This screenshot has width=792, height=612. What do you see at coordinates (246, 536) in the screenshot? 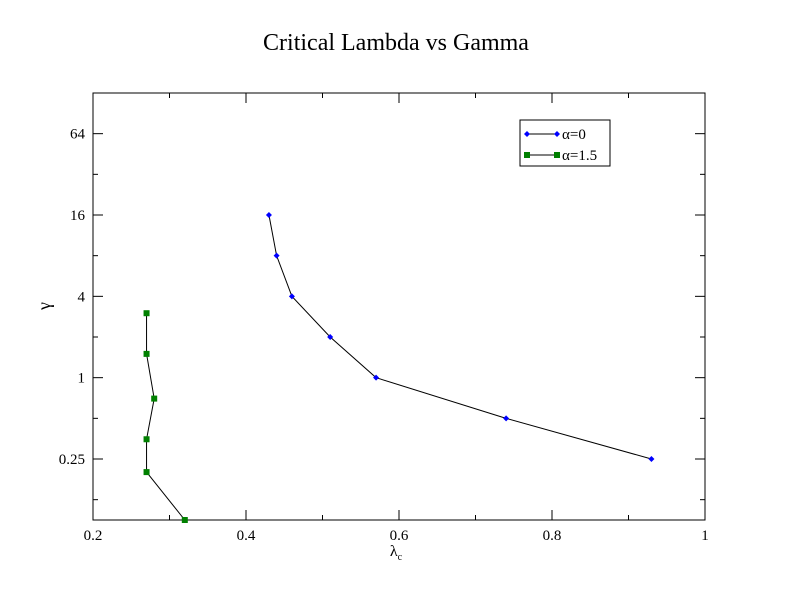
I see `x-tick-label: 0.4` at bounding box center [246, 536].